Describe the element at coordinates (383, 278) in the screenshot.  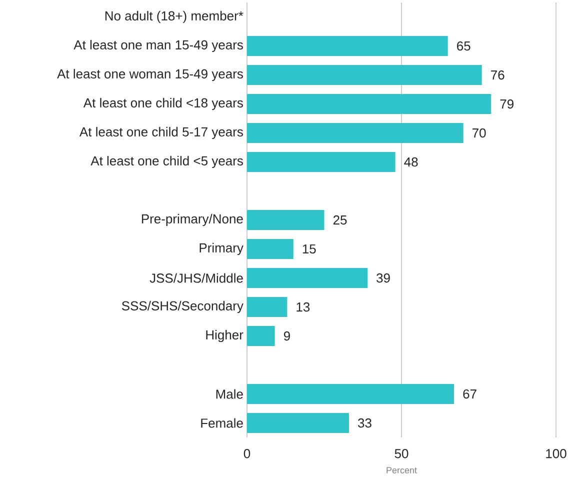
I see `data-label: 39` at that location.